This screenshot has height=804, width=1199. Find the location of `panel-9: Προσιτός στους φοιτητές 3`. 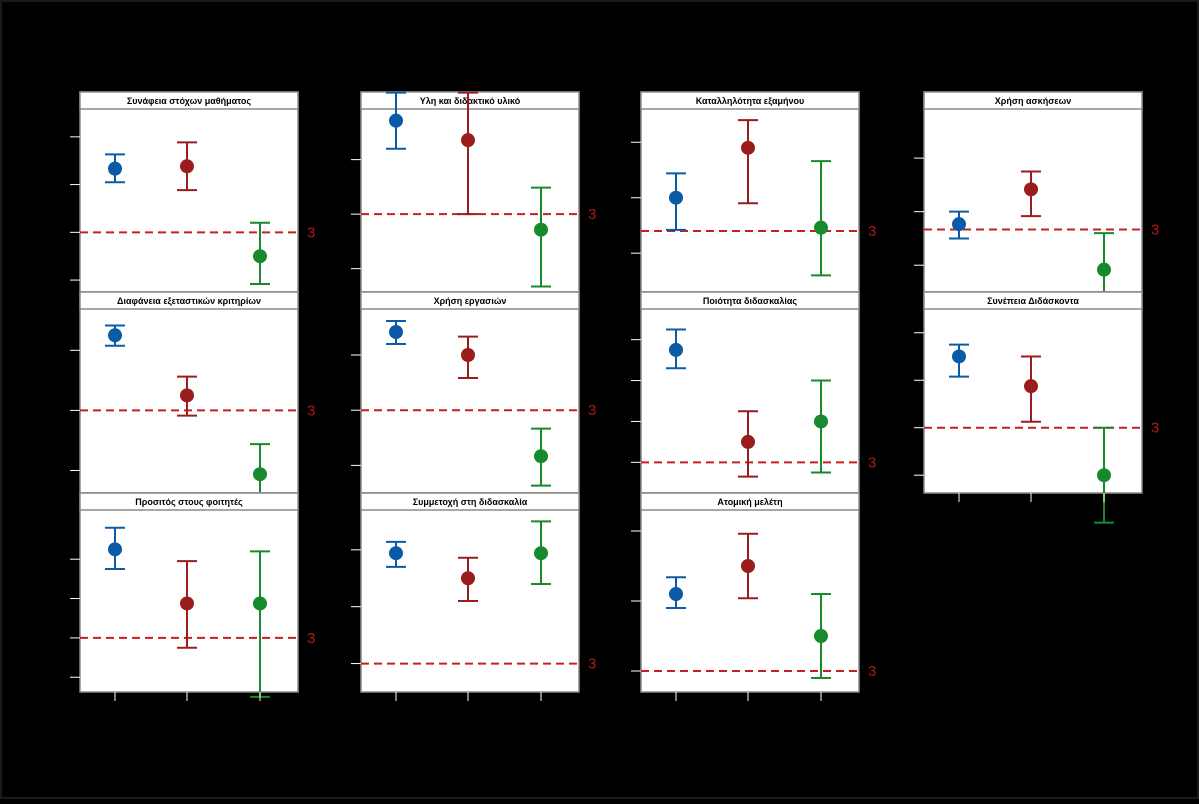

panel-9: Προσιτός στους φοιτητές 3 is located at coordinates (192, 596).